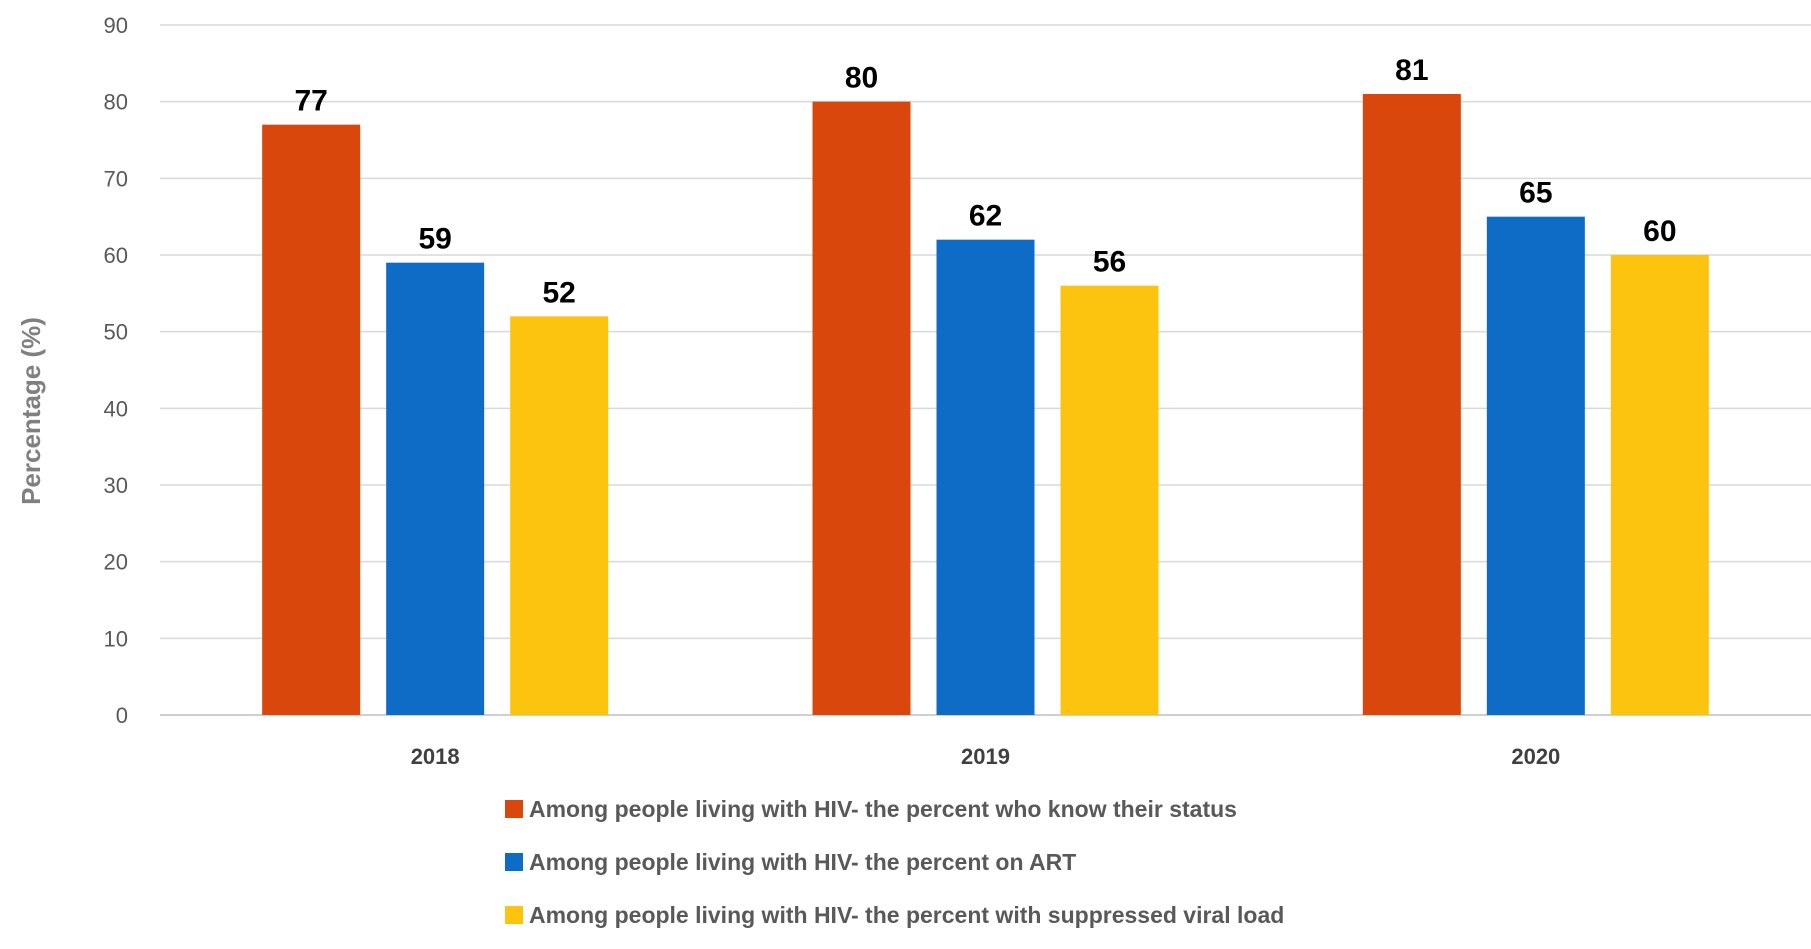 The image size is (1811, 949). Describe the element at coordinates (31, 411) in the screenshot. I see `y-axis-title: Percentage (%)` at that location.